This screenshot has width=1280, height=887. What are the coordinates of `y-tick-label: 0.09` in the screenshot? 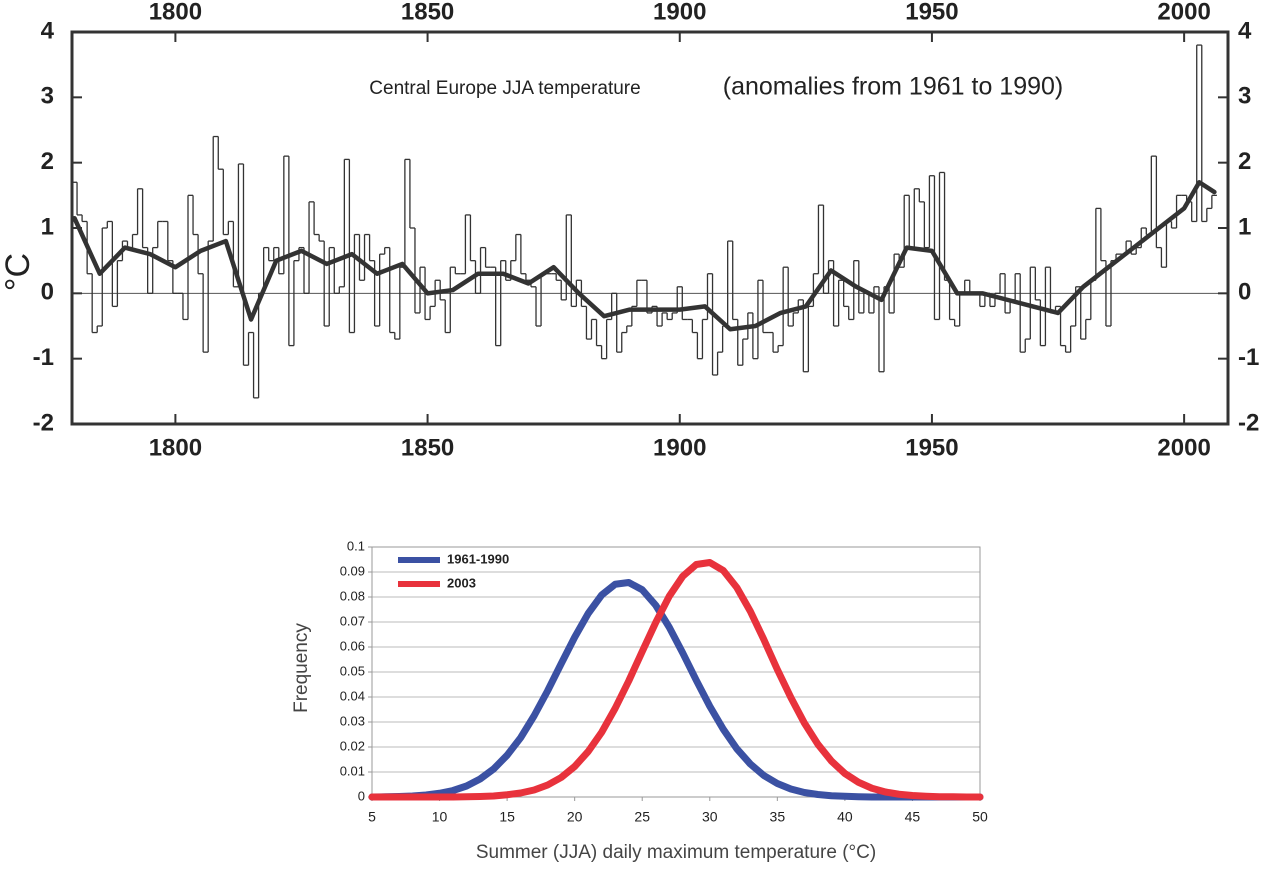 It's located at (352, 570).